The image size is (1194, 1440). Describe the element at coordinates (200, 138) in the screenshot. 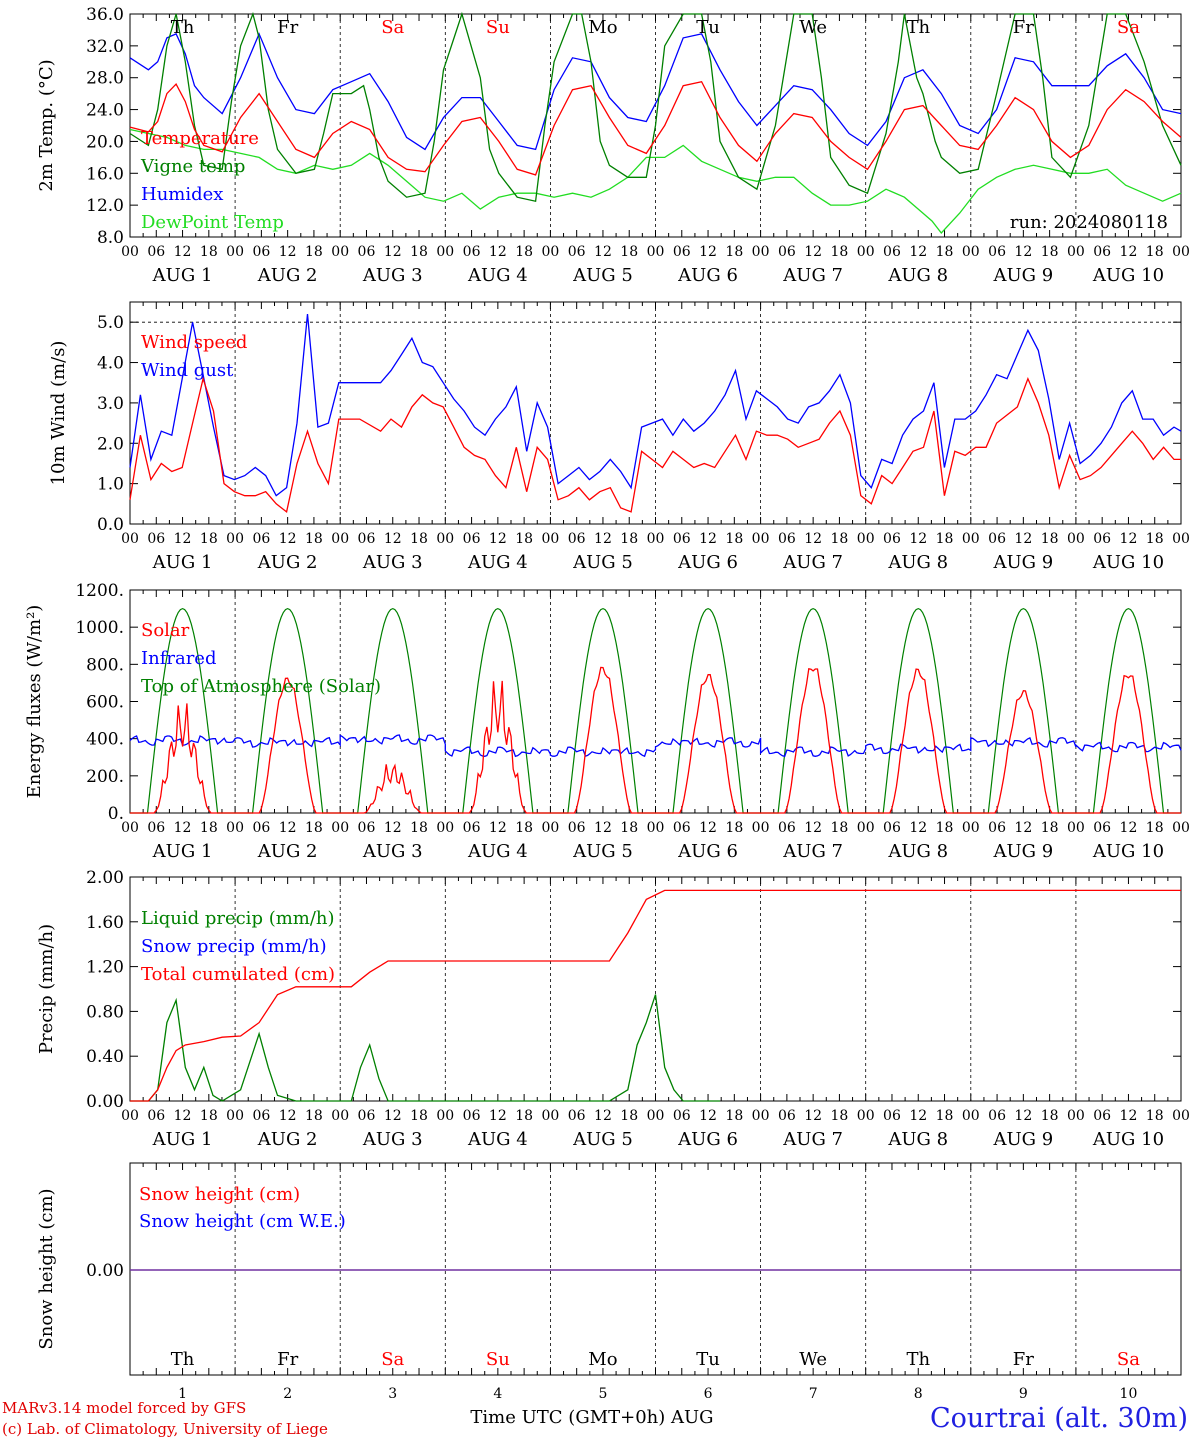

I see `legend-entry: Temperature` at that location.